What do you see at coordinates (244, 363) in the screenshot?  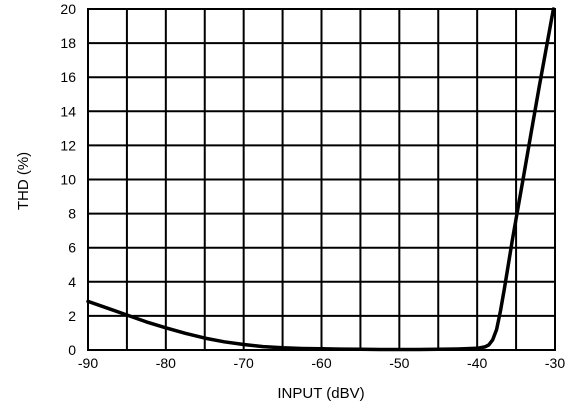 I see `x-tick-label: -70` at bounding box center [244, 363].